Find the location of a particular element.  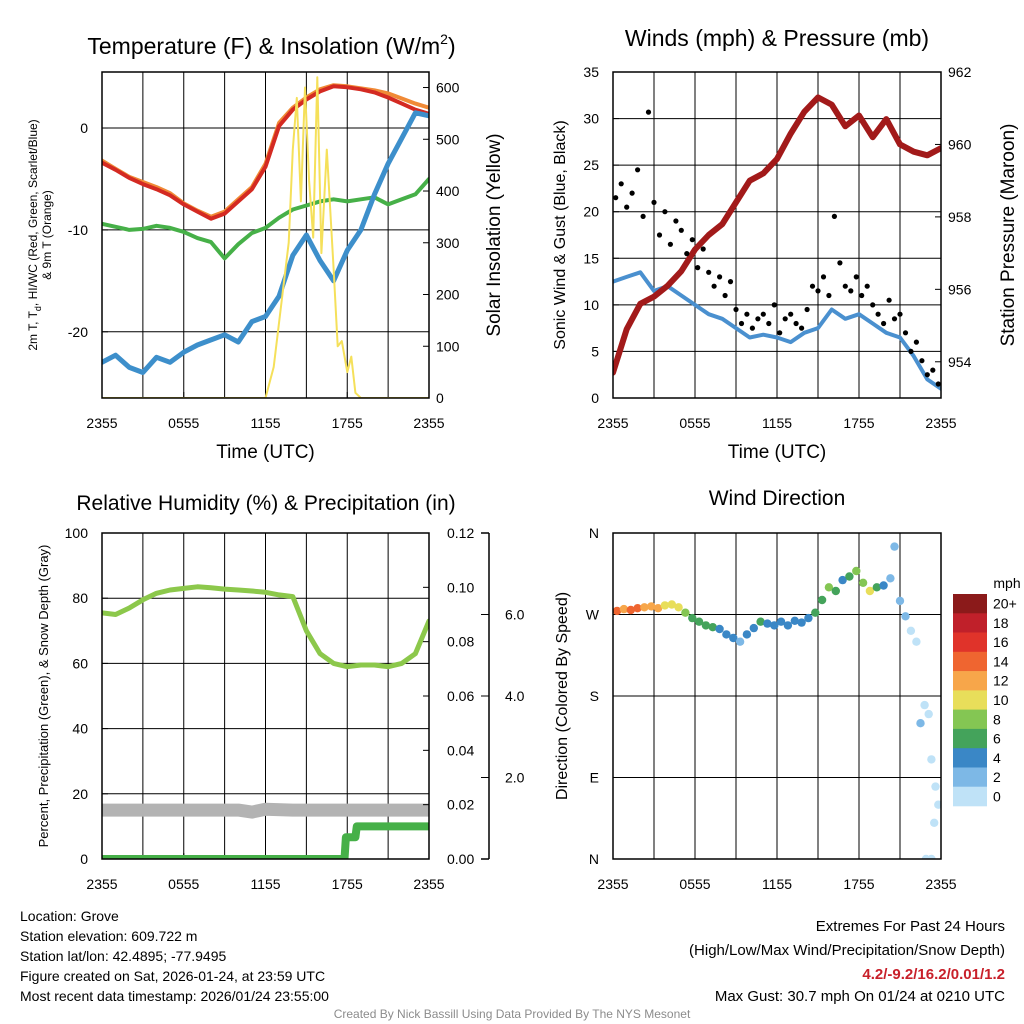

wind-direction-colorbar-title: mph is located at coordinates (1006, 583).